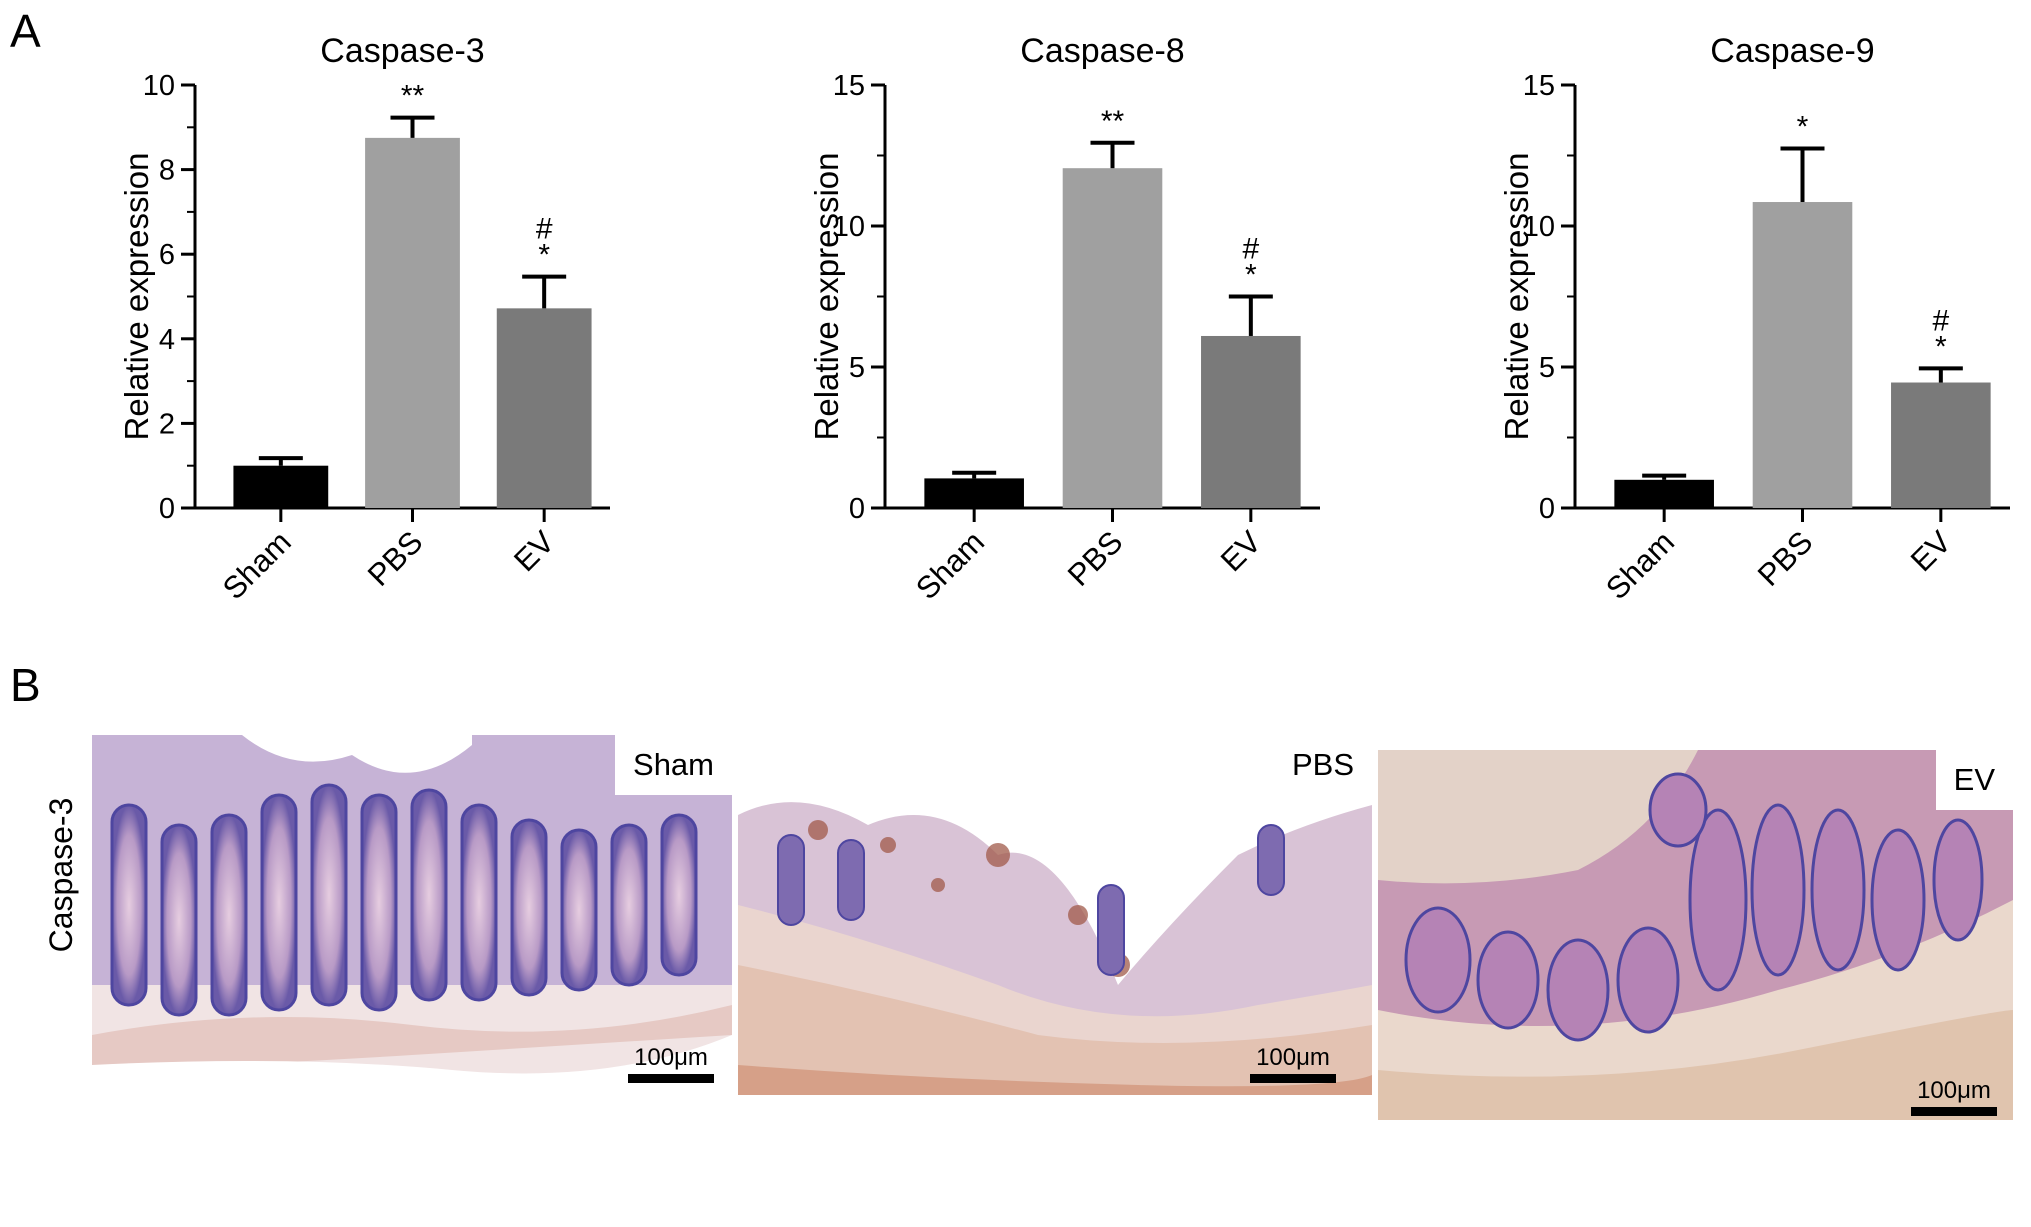 The width and height of the screenshot is (2031, 1227). Describe the element at coordinates (61, 875) in the screenshot. I see `row-label-text: Caspase-3` at that location.